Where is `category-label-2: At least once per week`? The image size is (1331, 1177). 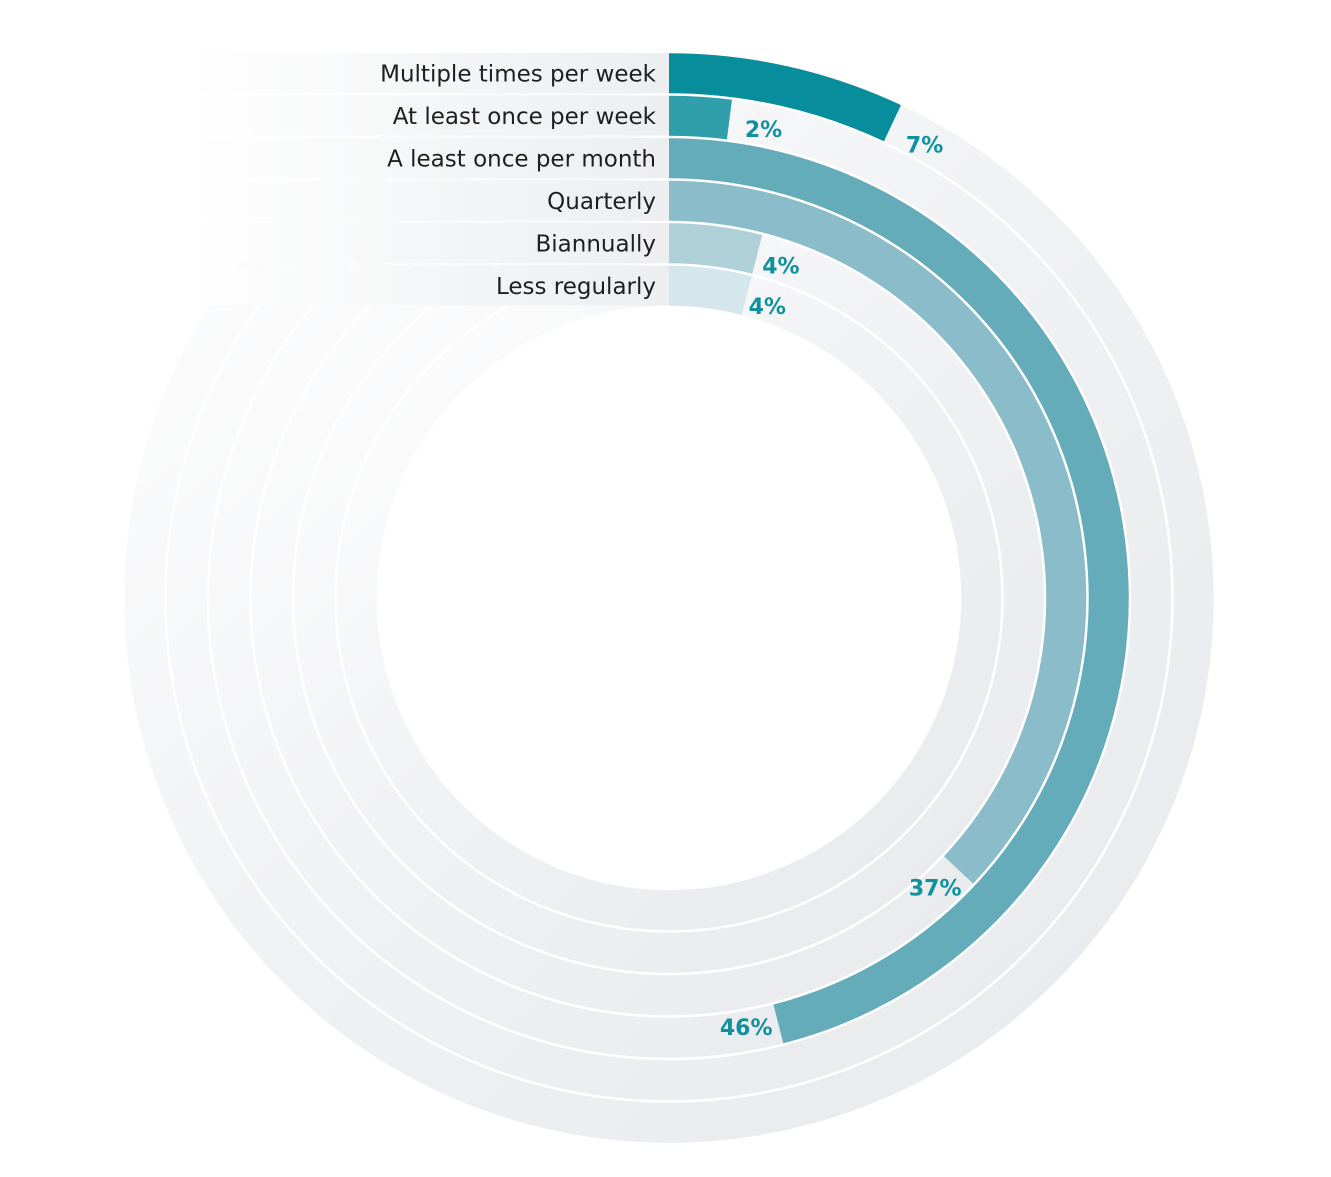
category-label-2: At least once per week is located at coordinates (525, 117).